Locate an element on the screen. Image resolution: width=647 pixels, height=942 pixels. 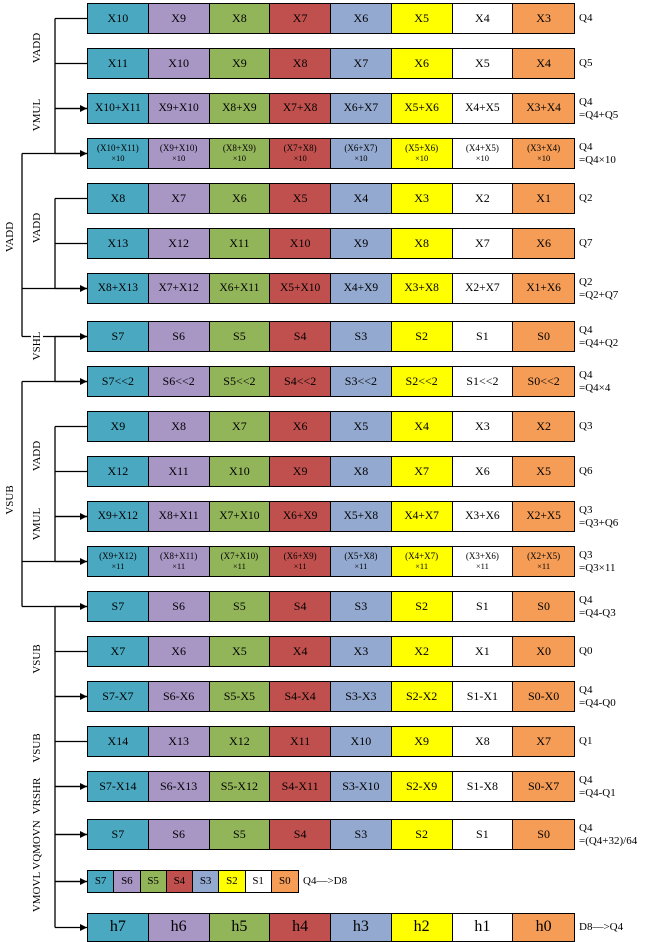
register-lane: (X3+X4) ×10 is located at coordinates (543, 153).